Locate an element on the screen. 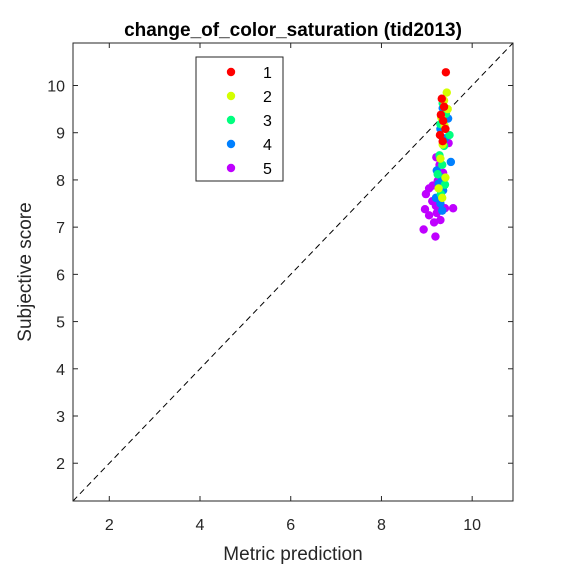 This screenshot has width=567, height=567. legend-item-4: 4 is located at coordinates (249, 145).